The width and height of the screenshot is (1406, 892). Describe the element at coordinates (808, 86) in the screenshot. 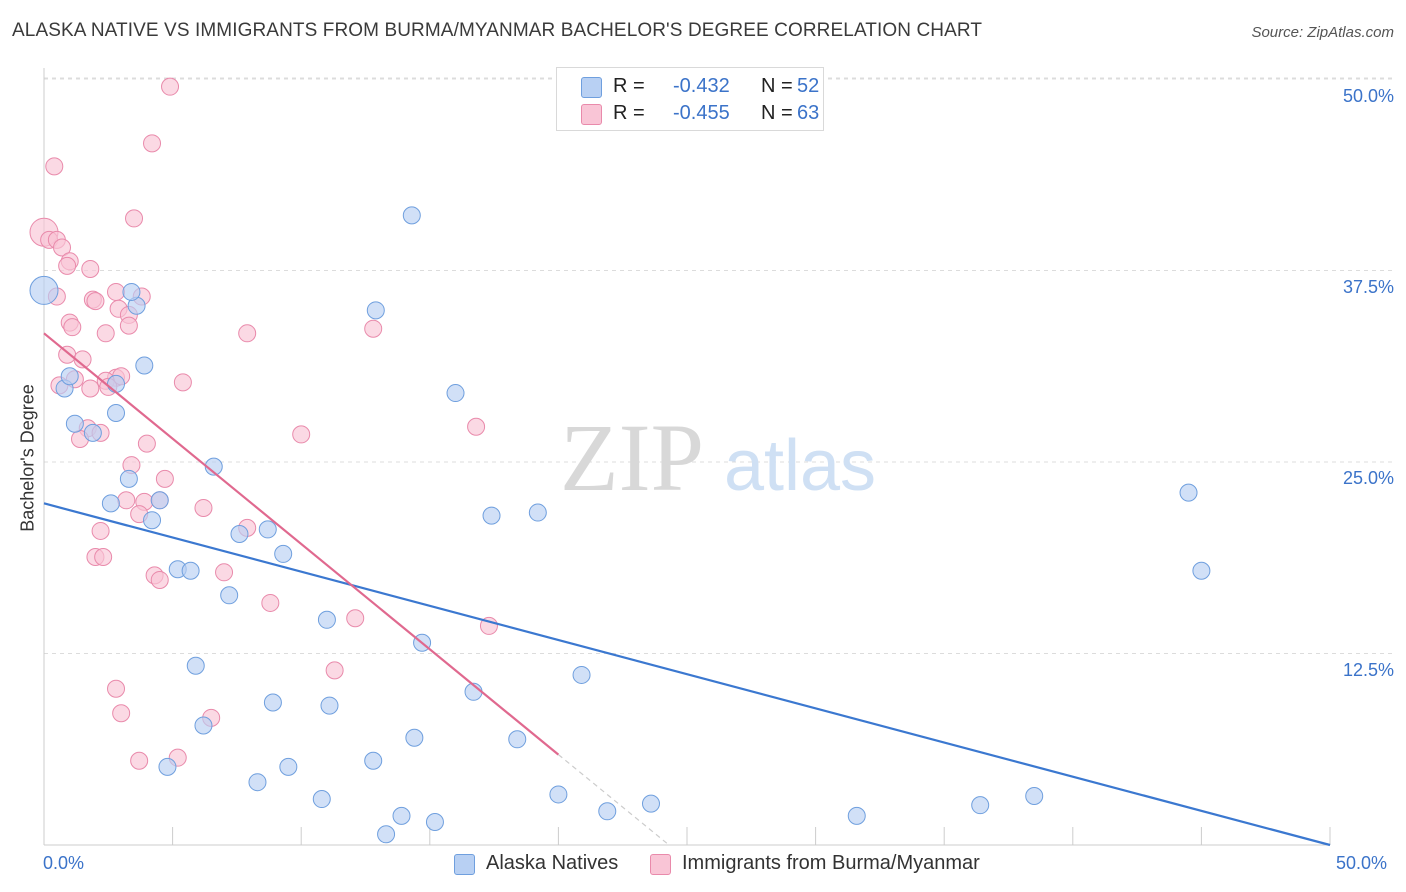

I see `n-value: 52` at that location.